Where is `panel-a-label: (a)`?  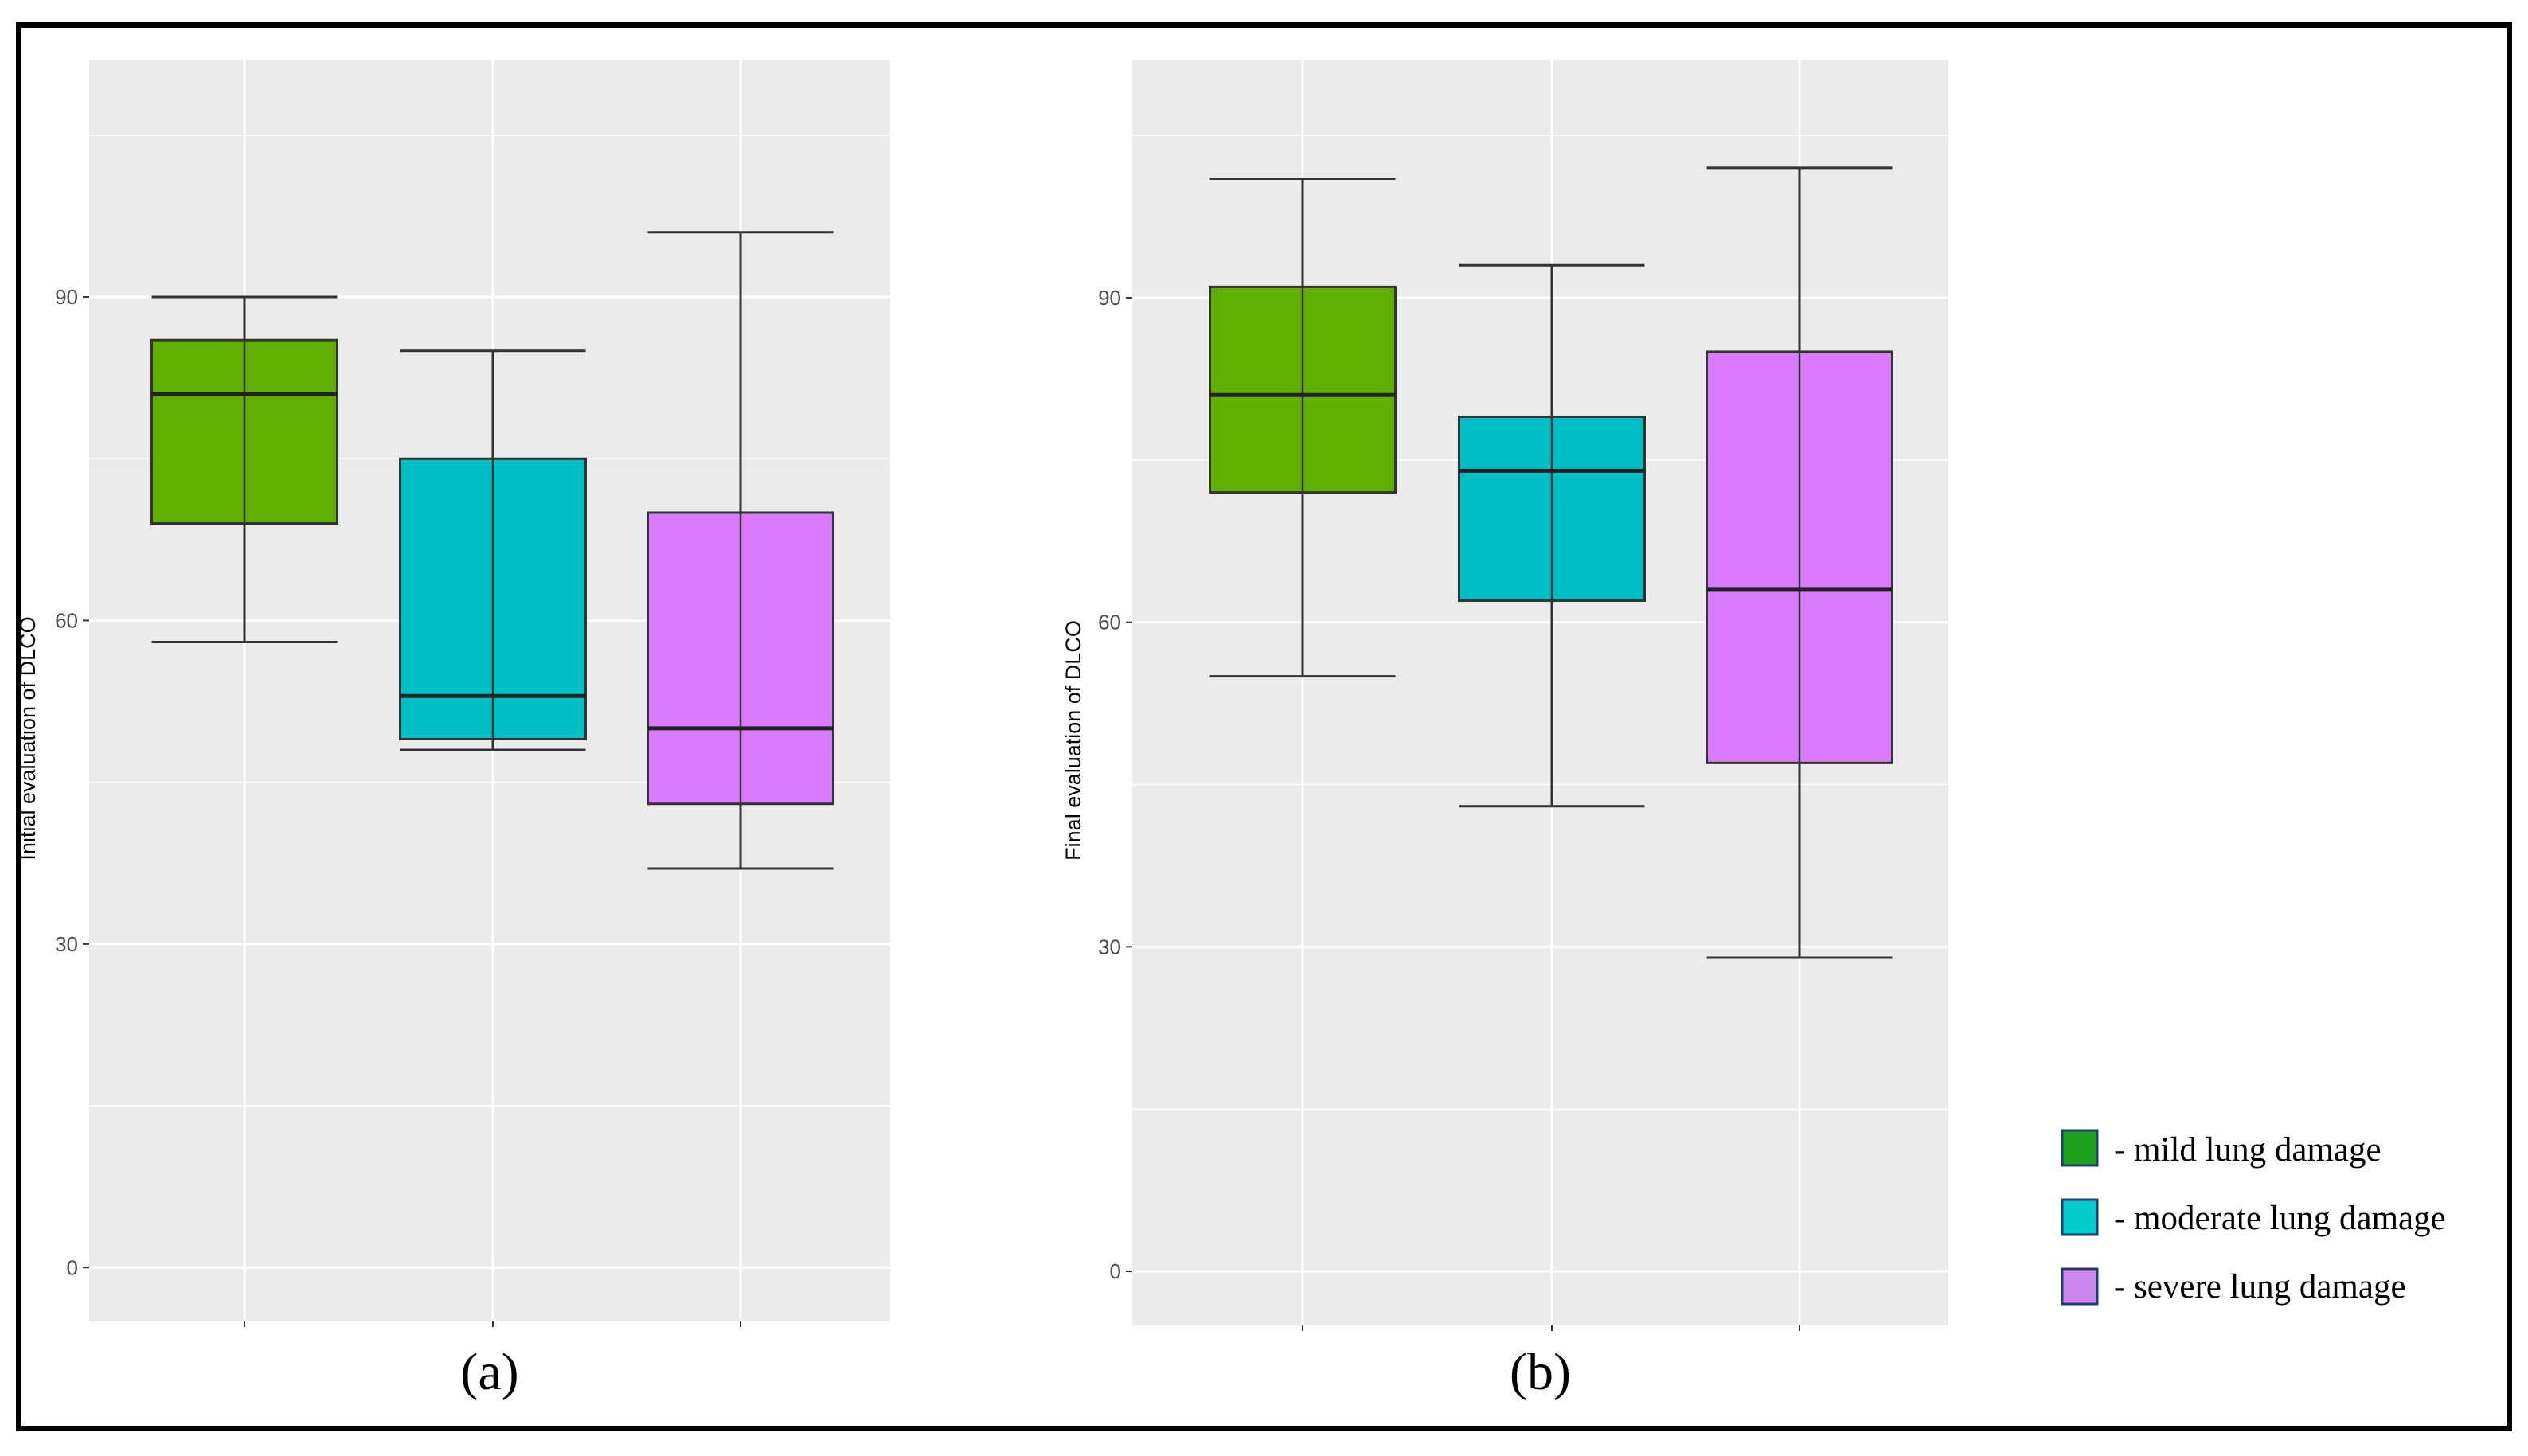
panel-a-label: (a) is located at coordinates (489, 1372).